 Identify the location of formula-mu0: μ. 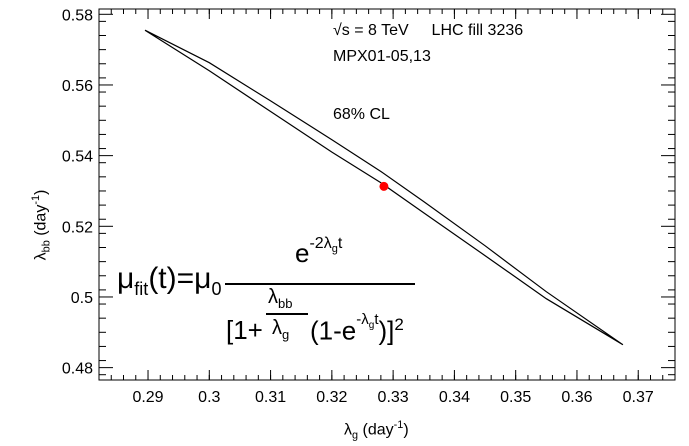
(203, 278).